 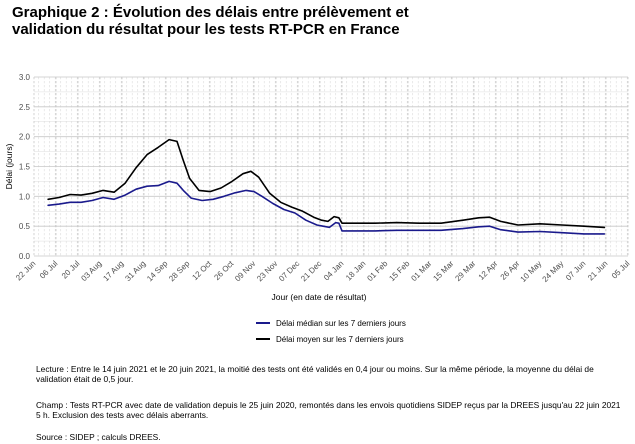 What do you see at coordinates (25, 167) in the screenshot?
I see `y-tick-label: 1.5` at bounding box center [25, 167].